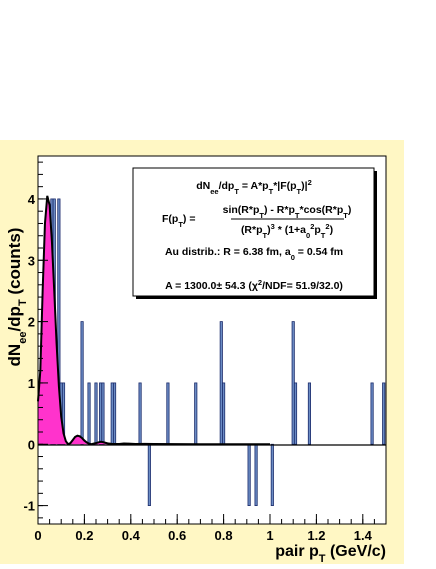 Image resolution: width=436 pixels, height=569 pixels. I want to click on y-tick-label: 4, so click(32, 199).